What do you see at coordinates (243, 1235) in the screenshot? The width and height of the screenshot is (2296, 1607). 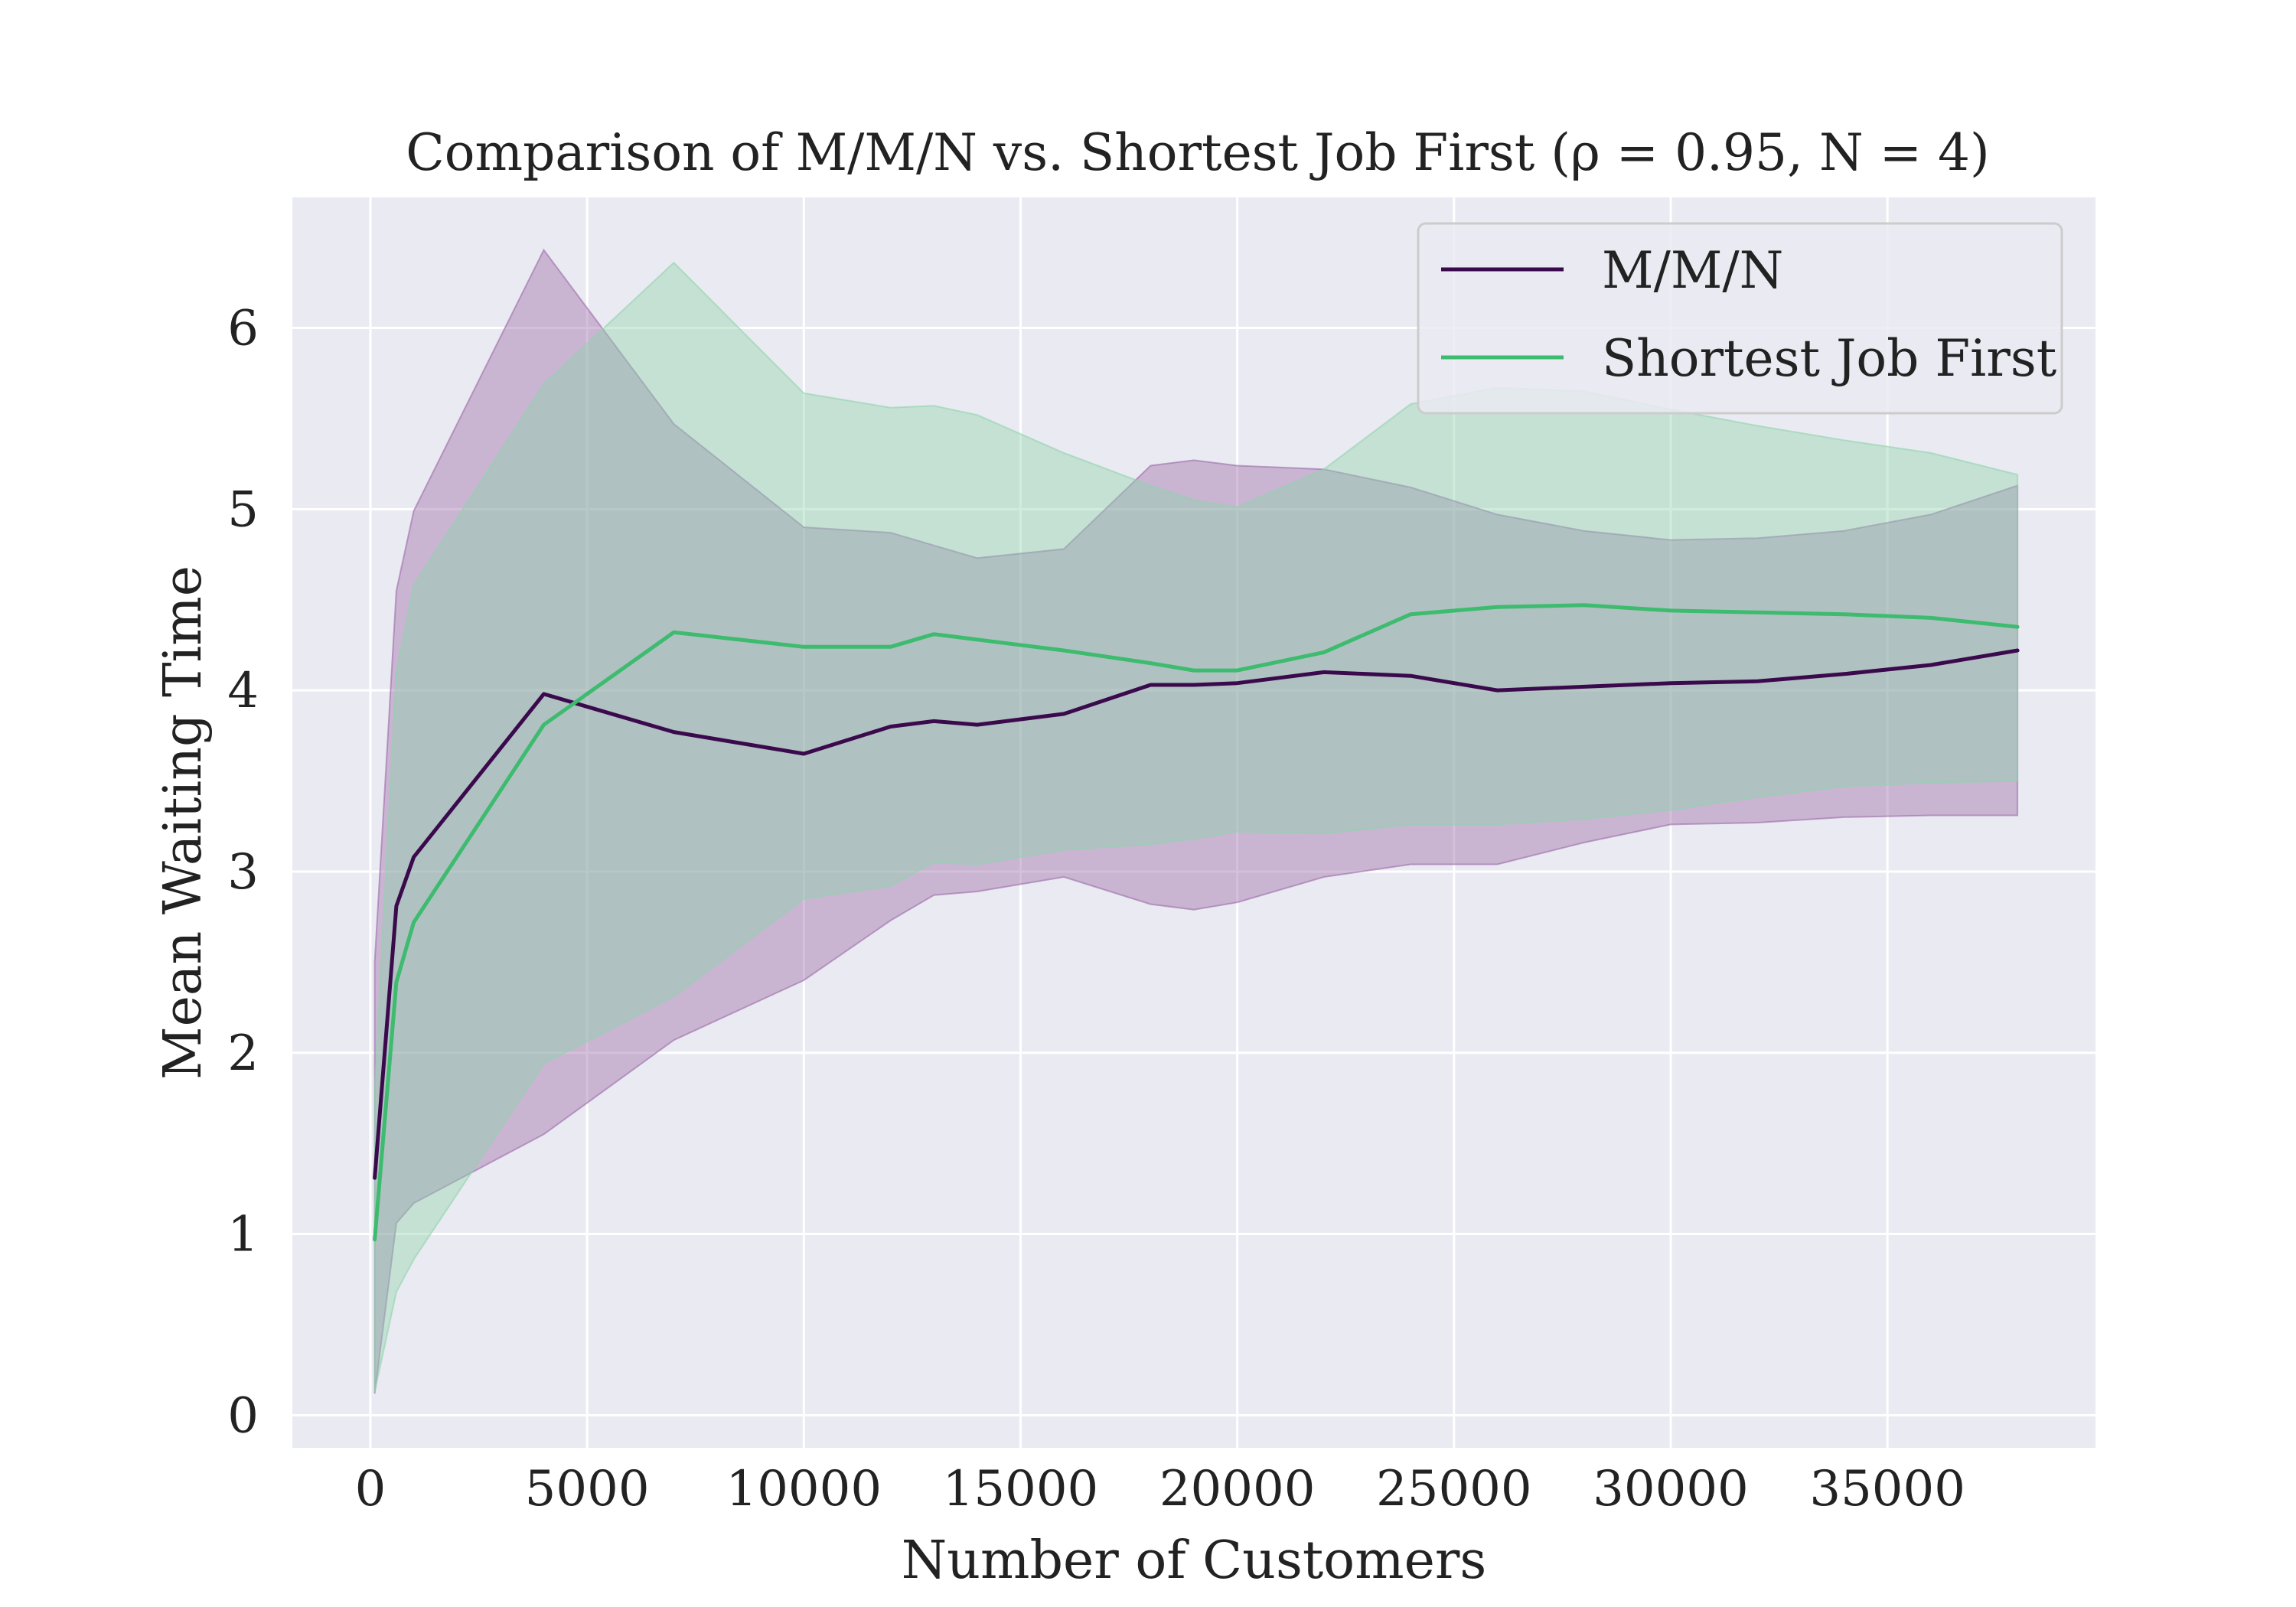 I see `y-tick-label: 1` at bounding box center [243, 1235].